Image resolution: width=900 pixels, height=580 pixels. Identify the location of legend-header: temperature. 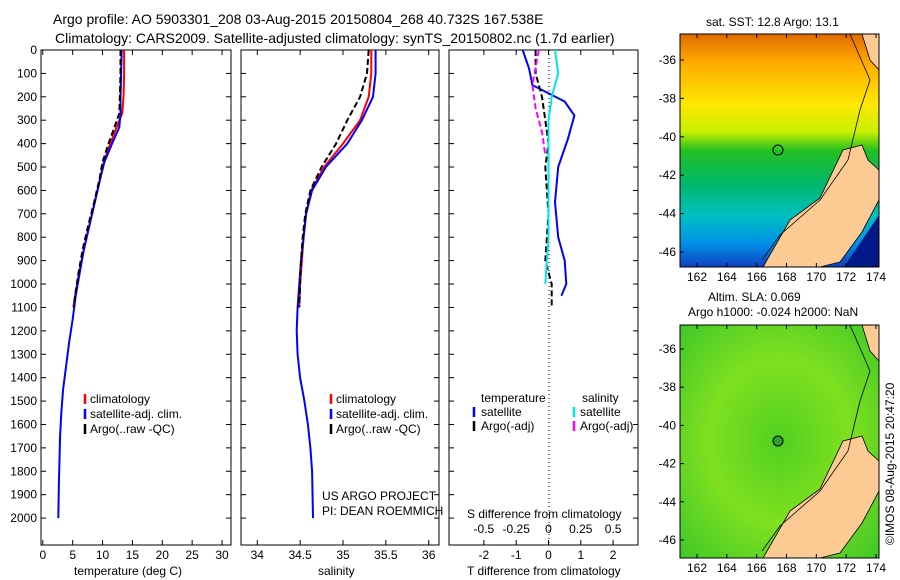
(513, 398).